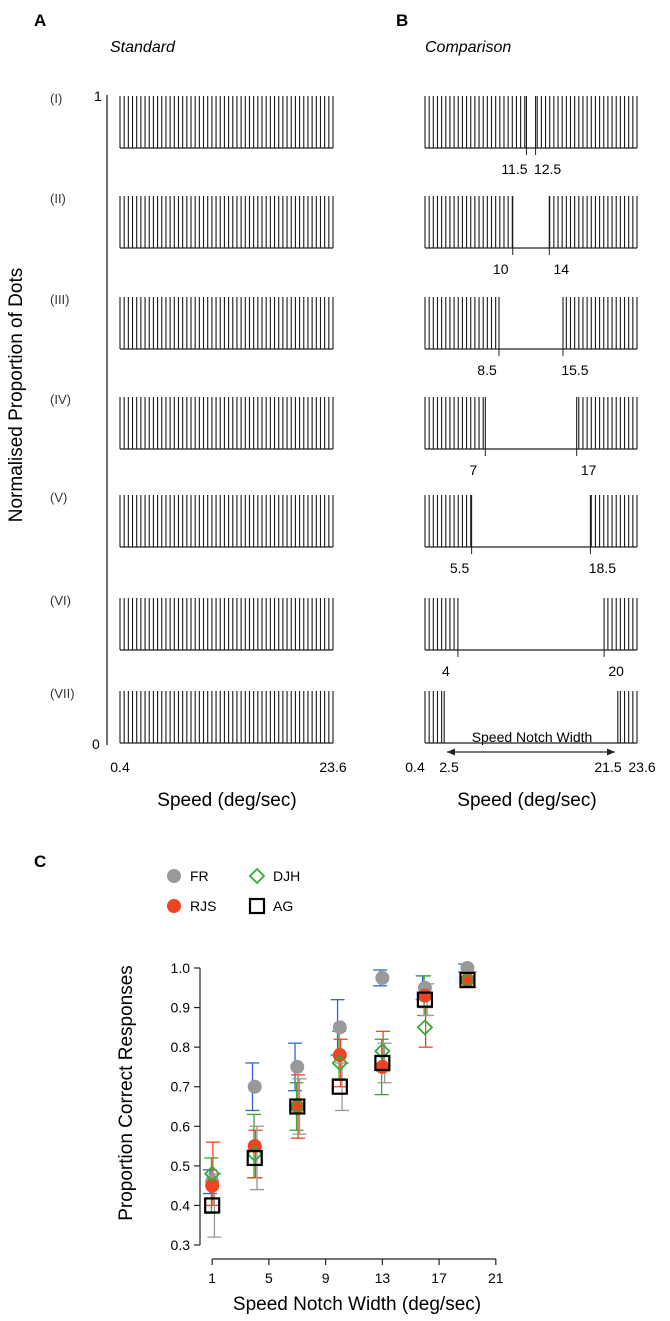 The height and width of the screenshot is (1321, 670). What do you see at coordinates (257, 876) in the screenshot?
I see `legend-marker-djh` at bounding box center [257, 876].